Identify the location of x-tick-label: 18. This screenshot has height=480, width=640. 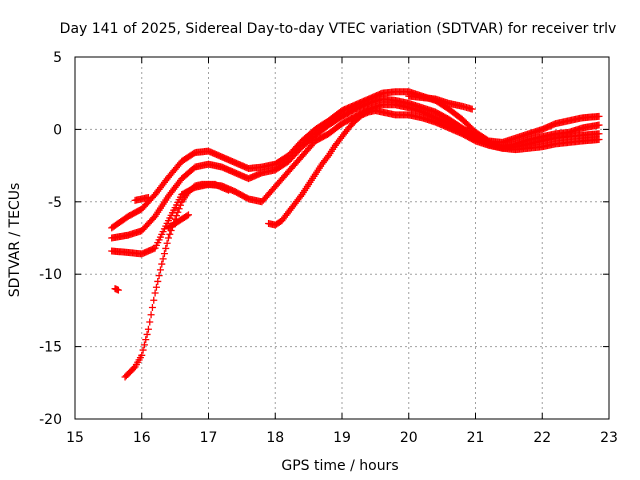
(275, 438).